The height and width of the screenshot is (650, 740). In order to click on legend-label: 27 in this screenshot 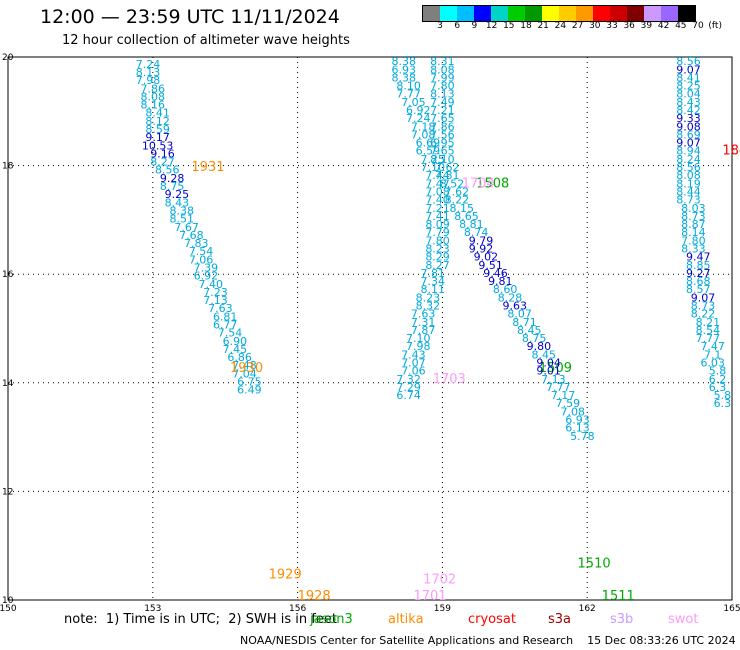, I will do `click(577, 26)`.